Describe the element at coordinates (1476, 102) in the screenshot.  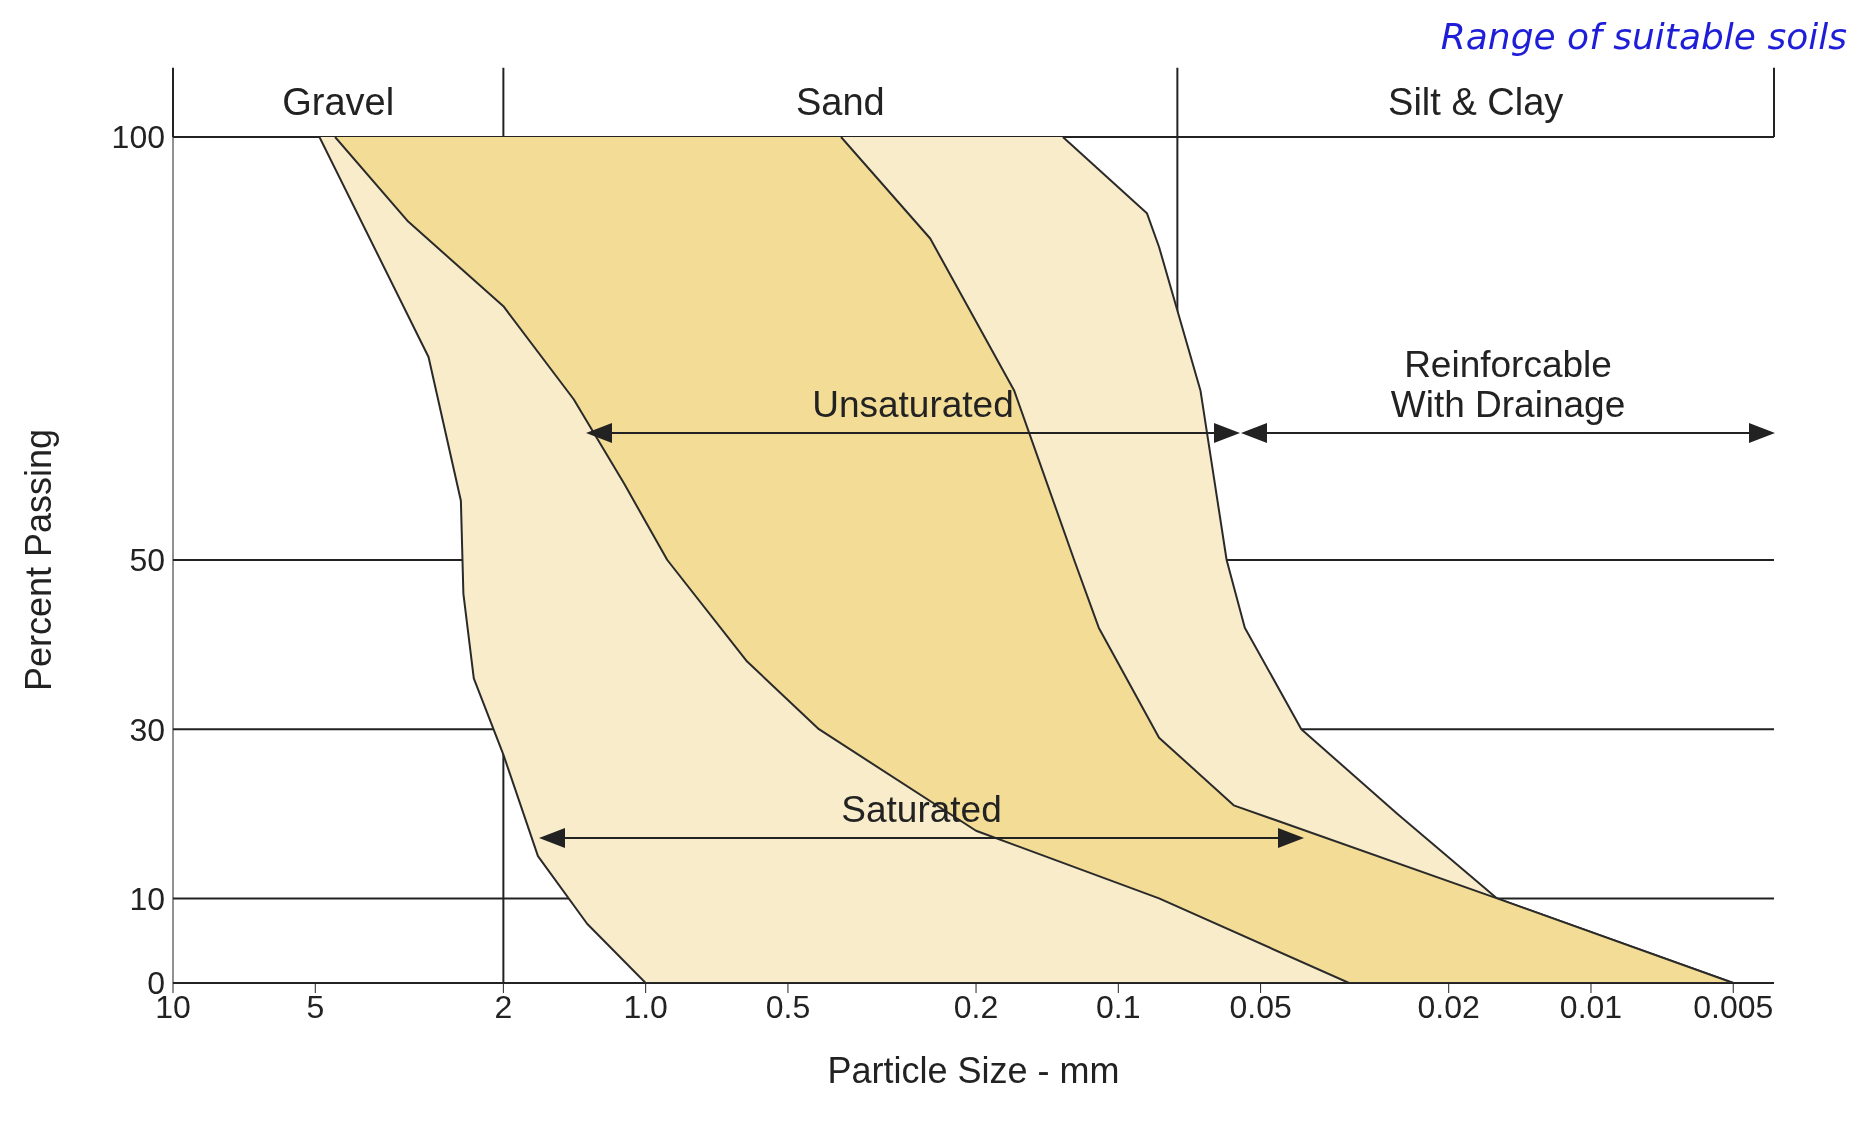
I see `text: Silt & Clay` at that location.